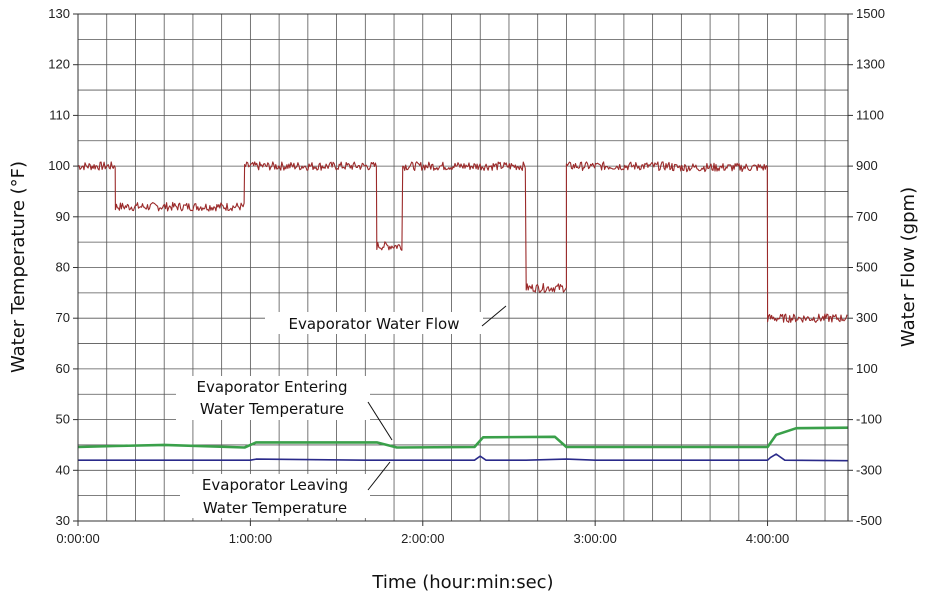 The height and width of the screenshot is (594, 930). I want to click on flow-annotation: Evaporator Water Flow, so click(386, 319).